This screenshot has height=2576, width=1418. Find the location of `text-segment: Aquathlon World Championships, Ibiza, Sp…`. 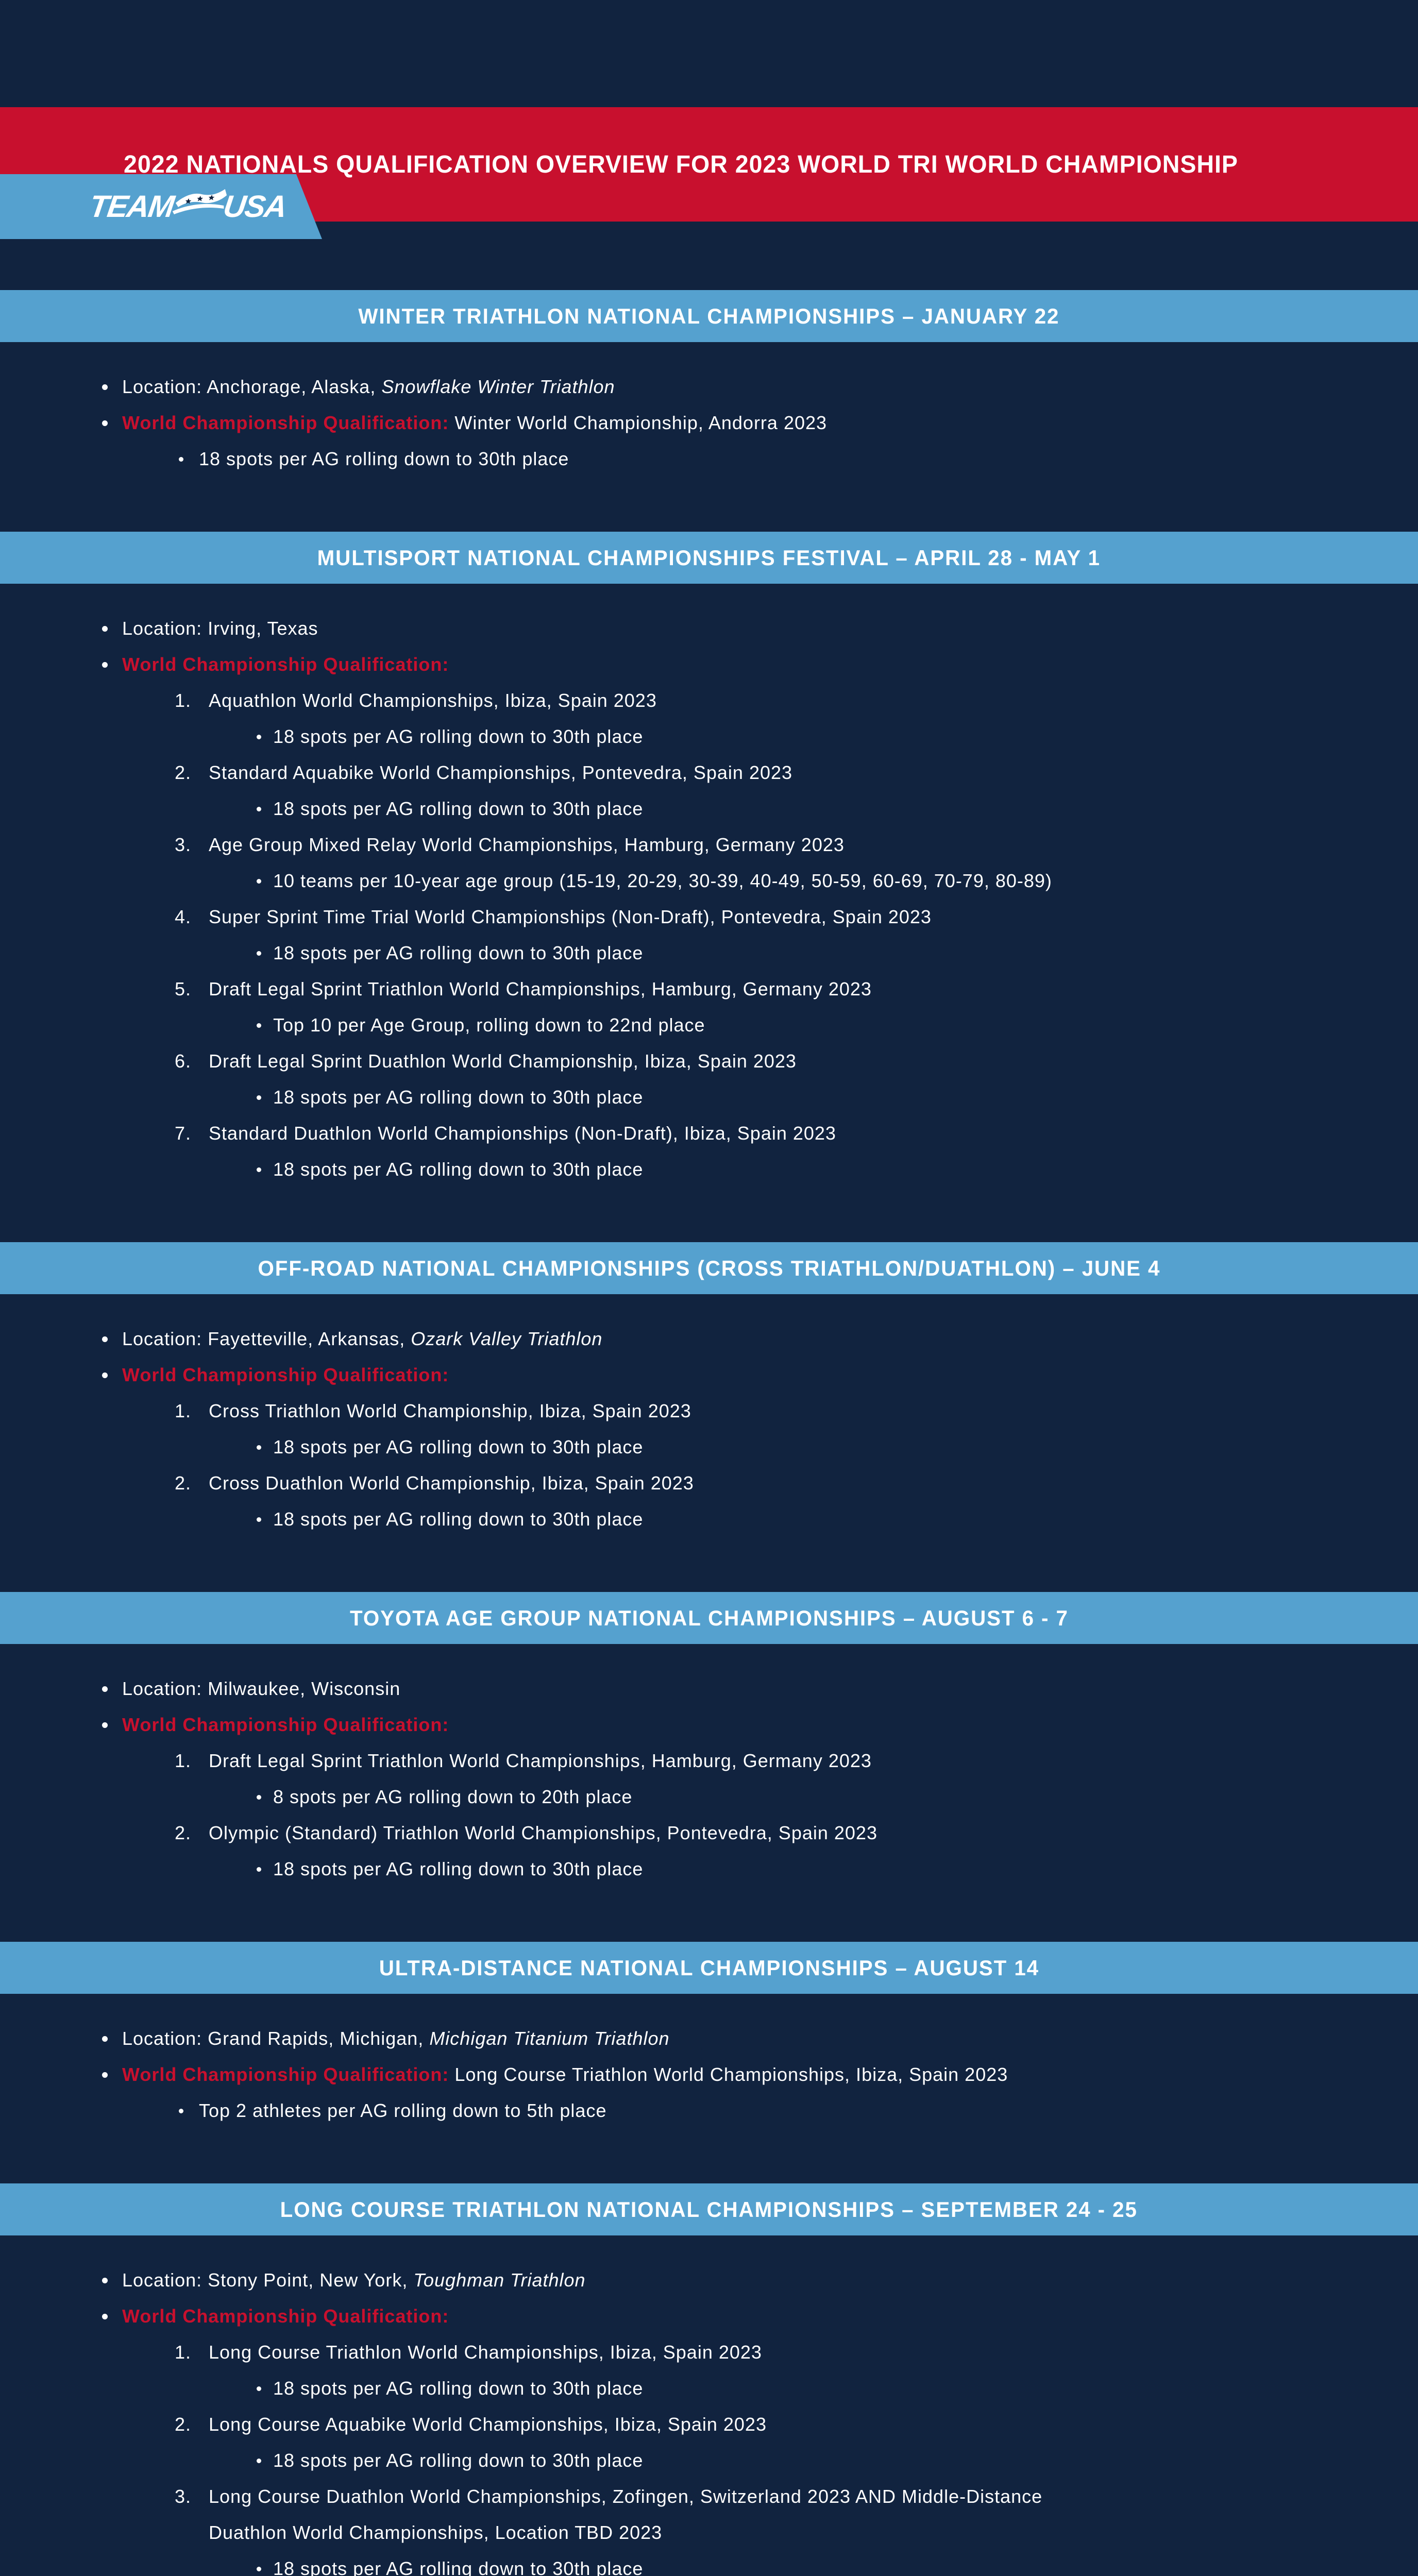

text-segment: Aquathlon World Championships, Ibiza, Sp… is located at coordinates (433, 700).